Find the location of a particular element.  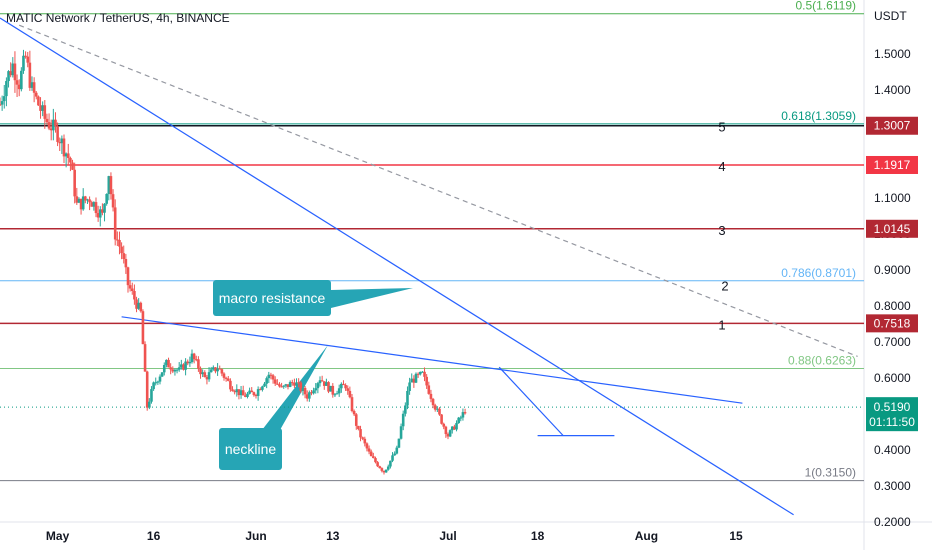

macro-resistance-callout: macro resistance is located at coordinates (272, 298).